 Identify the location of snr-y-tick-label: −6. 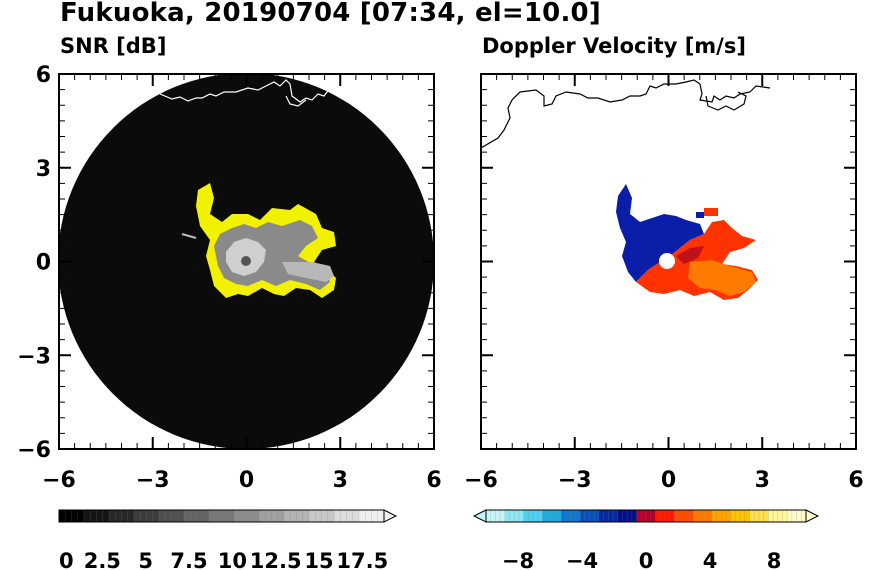
(34, 450).